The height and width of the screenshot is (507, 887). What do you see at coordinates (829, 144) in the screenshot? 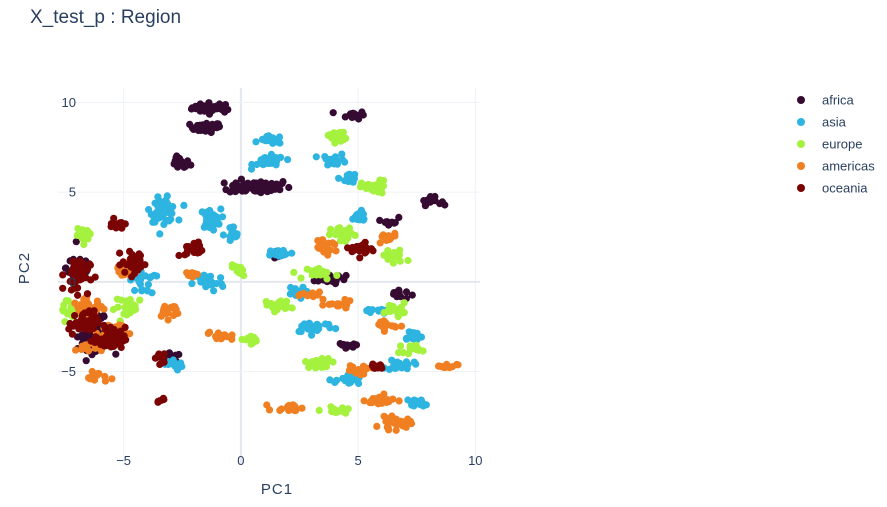
I see `legend-item-europe: europe` at bounding box center [829, 144].